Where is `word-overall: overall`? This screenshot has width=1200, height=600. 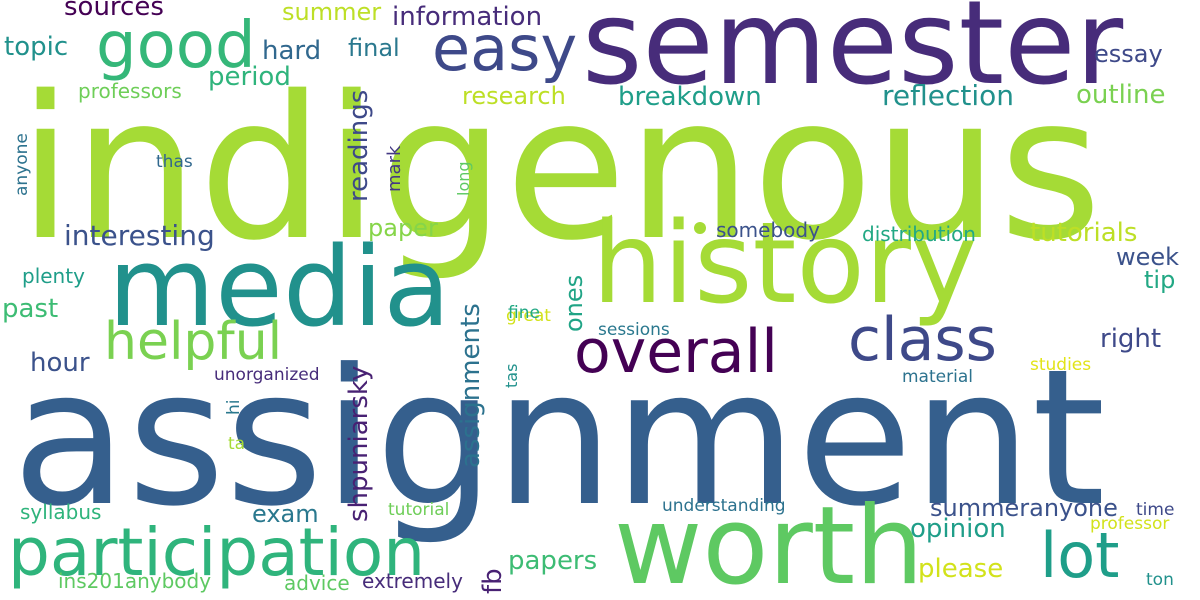 word-overall: overall is located at coordinates (676, 352).